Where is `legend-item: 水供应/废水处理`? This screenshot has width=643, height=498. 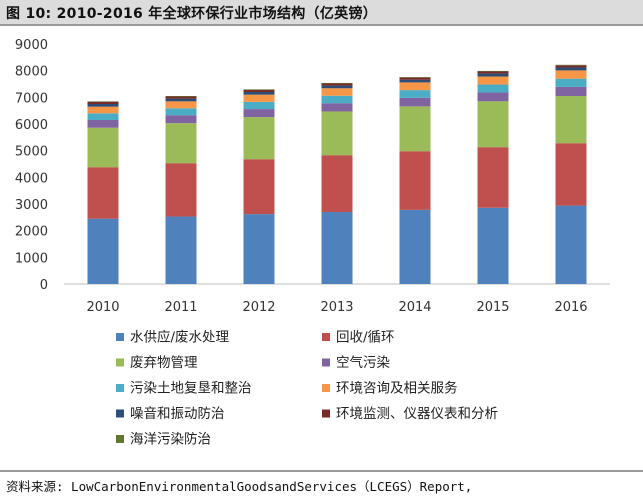
legend-item: 水供应/废水处理 is located at coordinates (173, 337).